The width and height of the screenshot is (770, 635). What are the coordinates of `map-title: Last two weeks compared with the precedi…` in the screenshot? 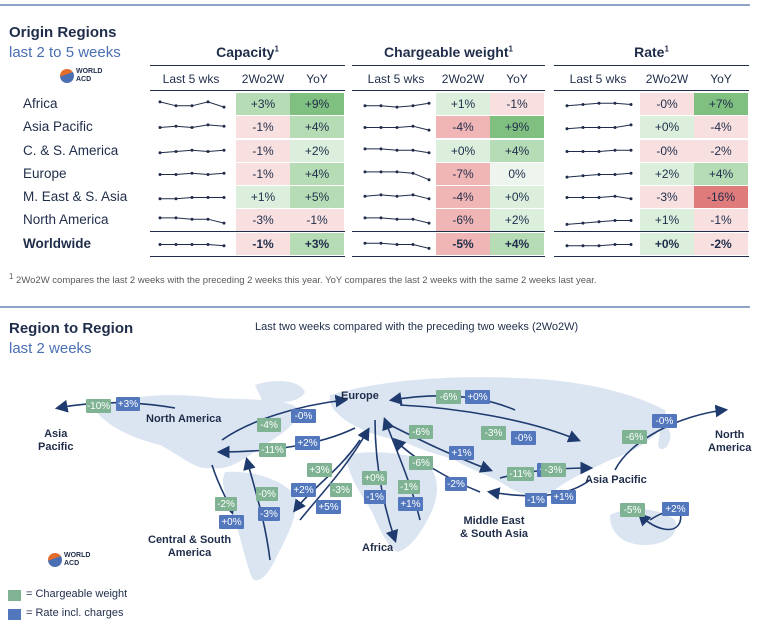 It's located at (417, 327).